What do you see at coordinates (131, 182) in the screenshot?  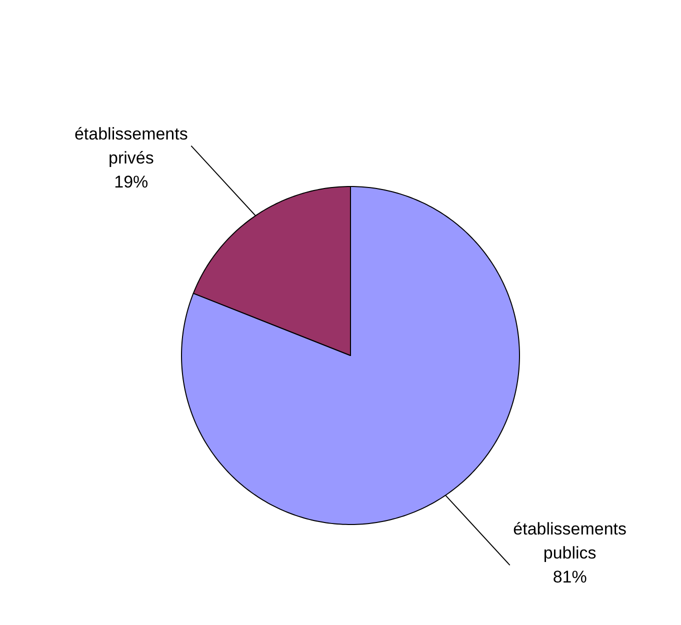 I see `data-label: 19%` at bounding box center [131, 182].